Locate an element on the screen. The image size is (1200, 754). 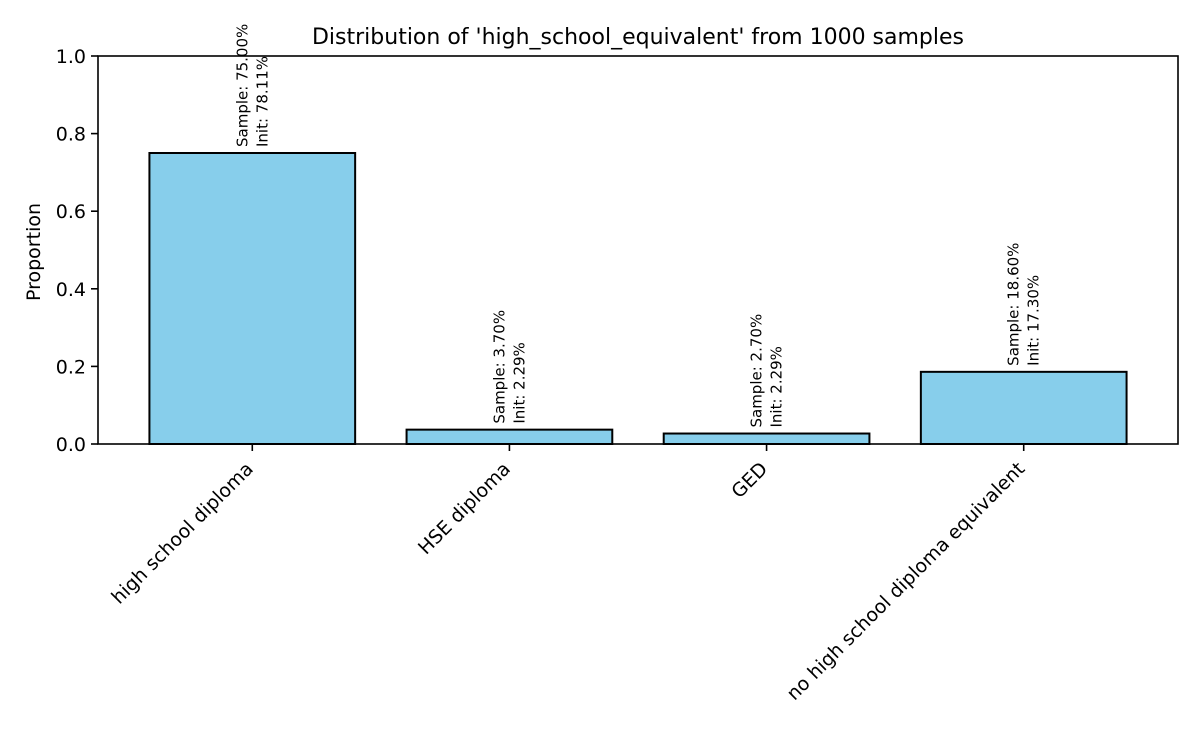
data-label-sample: Sample: 18.60% is located at coordinates (1014, 304).